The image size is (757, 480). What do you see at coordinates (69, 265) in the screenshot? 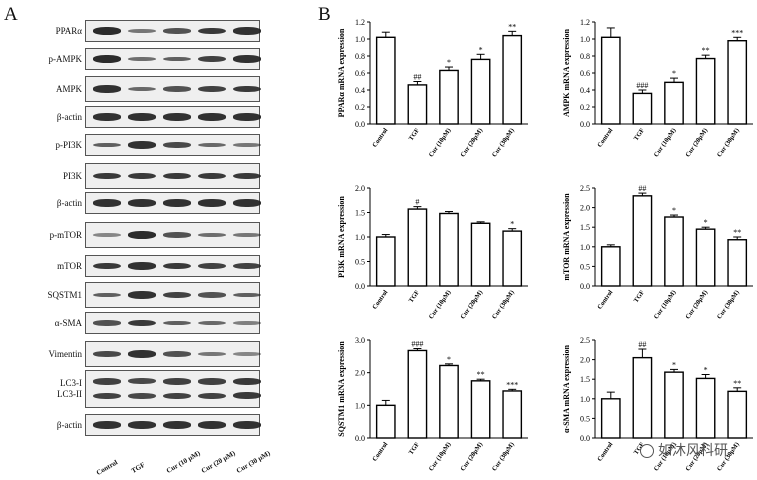
I see `blot-label: mTOR` at bounding box center [69, 265].